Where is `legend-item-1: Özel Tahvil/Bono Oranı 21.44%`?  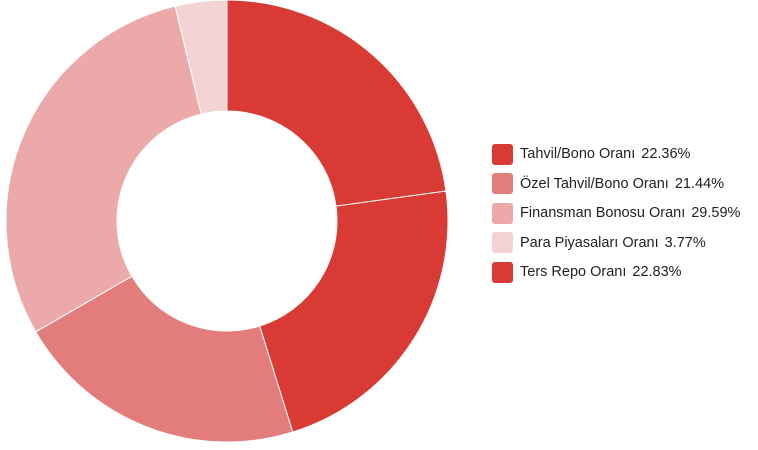 legend-item-1: Özel Tahvil/Bono Oranı 21.44% is located at coordinates (616, 184).